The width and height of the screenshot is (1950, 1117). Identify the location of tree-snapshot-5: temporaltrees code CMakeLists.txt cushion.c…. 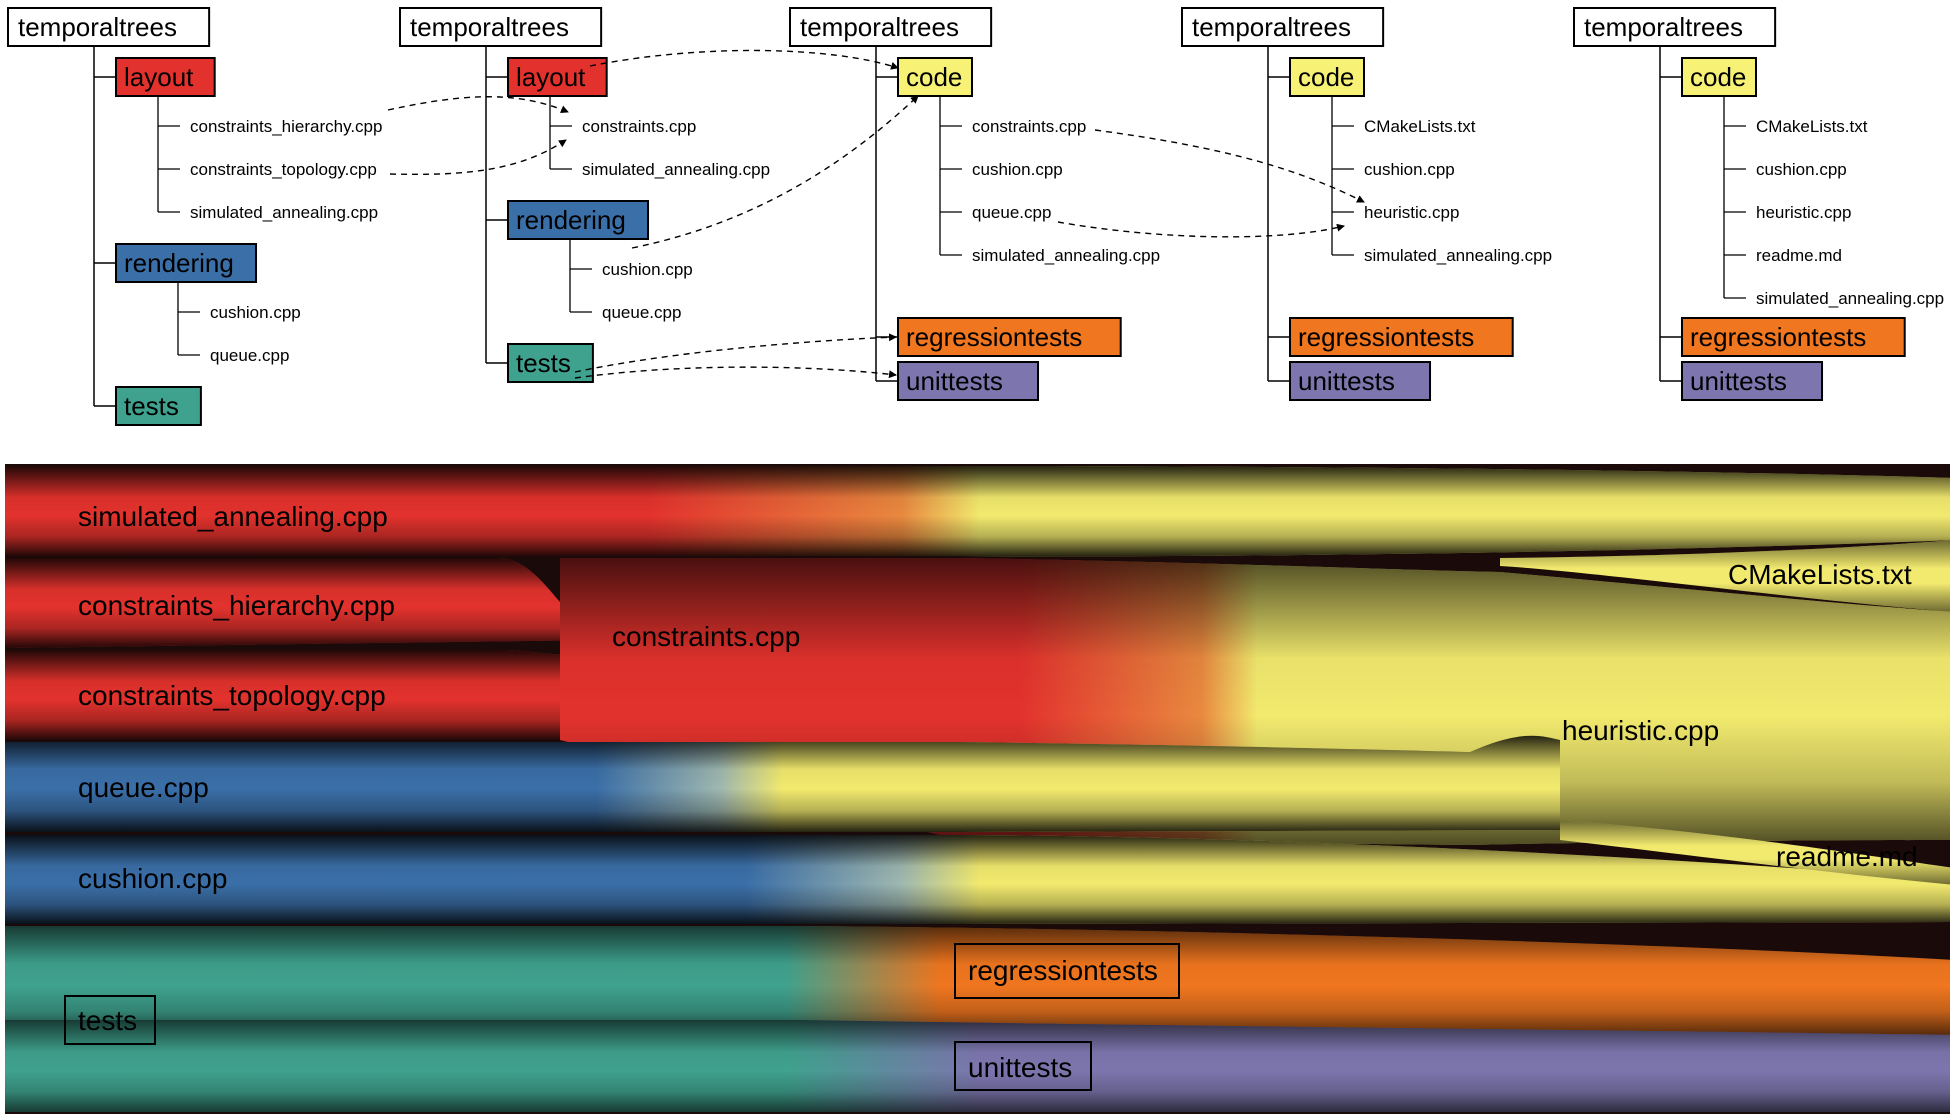
(1758, 204).